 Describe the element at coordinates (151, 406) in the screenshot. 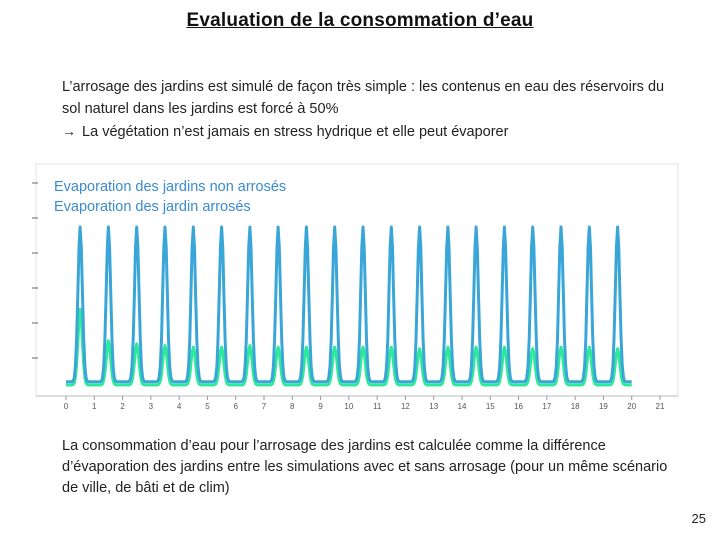

I see `x-tick-label: 3` at that location.